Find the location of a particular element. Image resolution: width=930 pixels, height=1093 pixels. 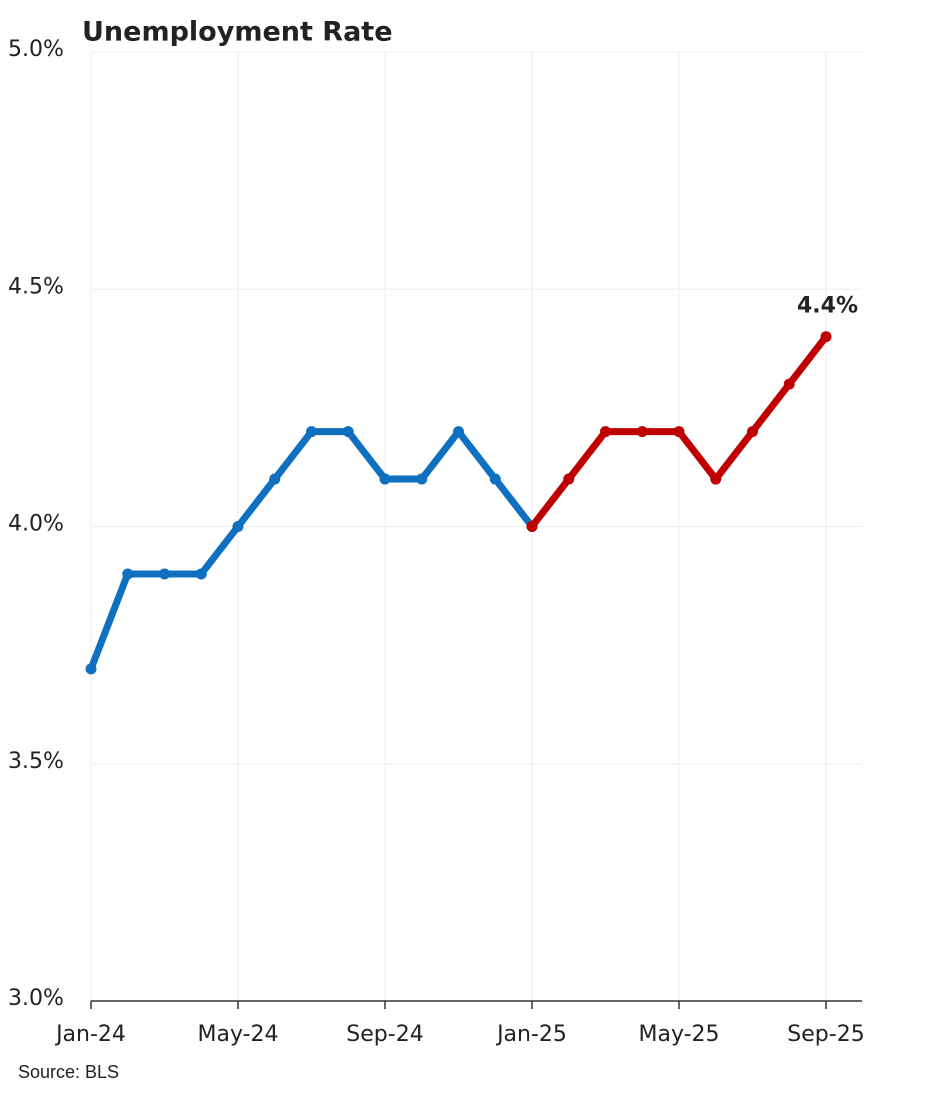

y-tick-label: 3.5% is located at coordinates (36, 761).